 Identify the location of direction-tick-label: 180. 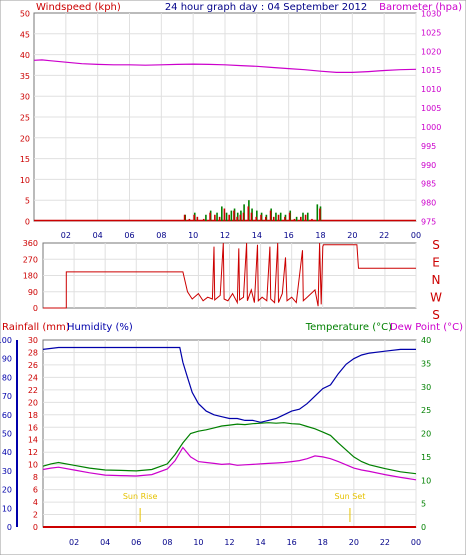
(30, 276).